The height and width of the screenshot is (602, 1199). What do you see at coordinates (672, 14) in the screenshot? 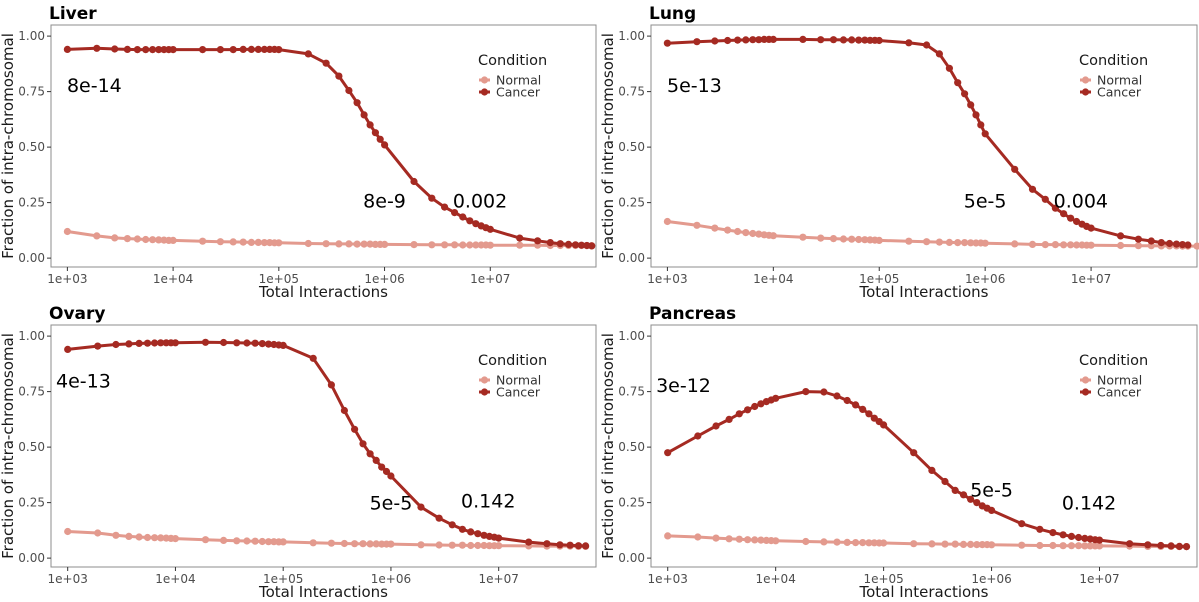
I see `panel-title: Lung` at bounding box center [672, 14].